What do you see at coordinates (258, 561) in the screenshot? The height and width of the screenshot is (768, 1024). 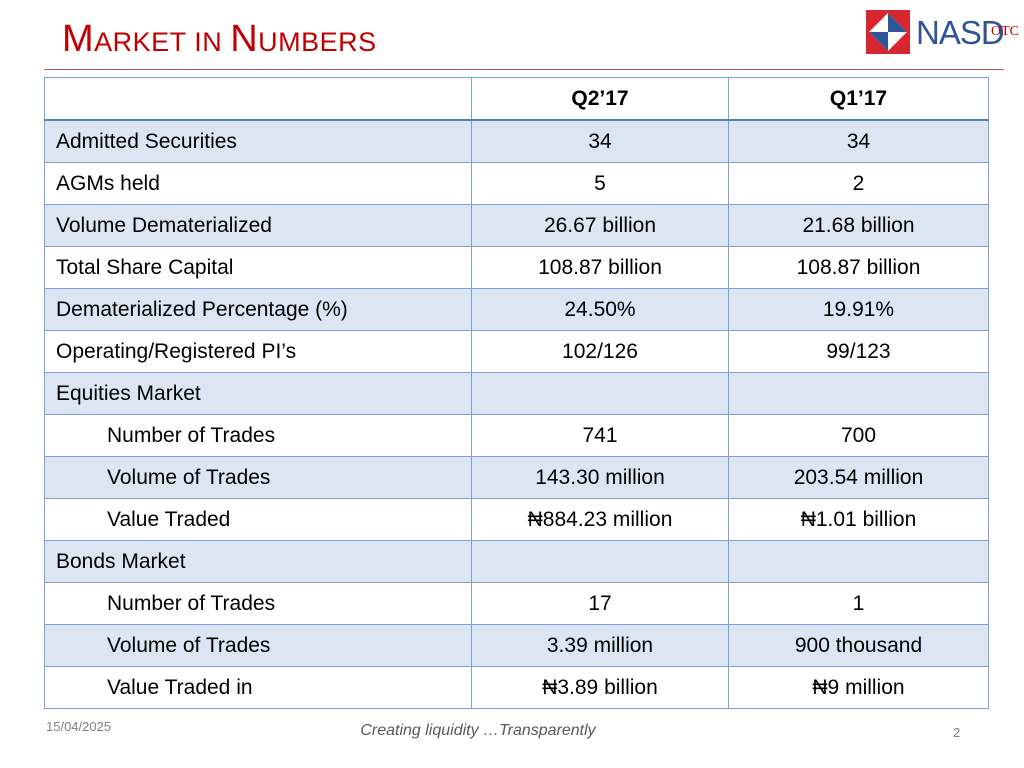 I see `section-label: Bonds Market` at bounding box center [258, 561].